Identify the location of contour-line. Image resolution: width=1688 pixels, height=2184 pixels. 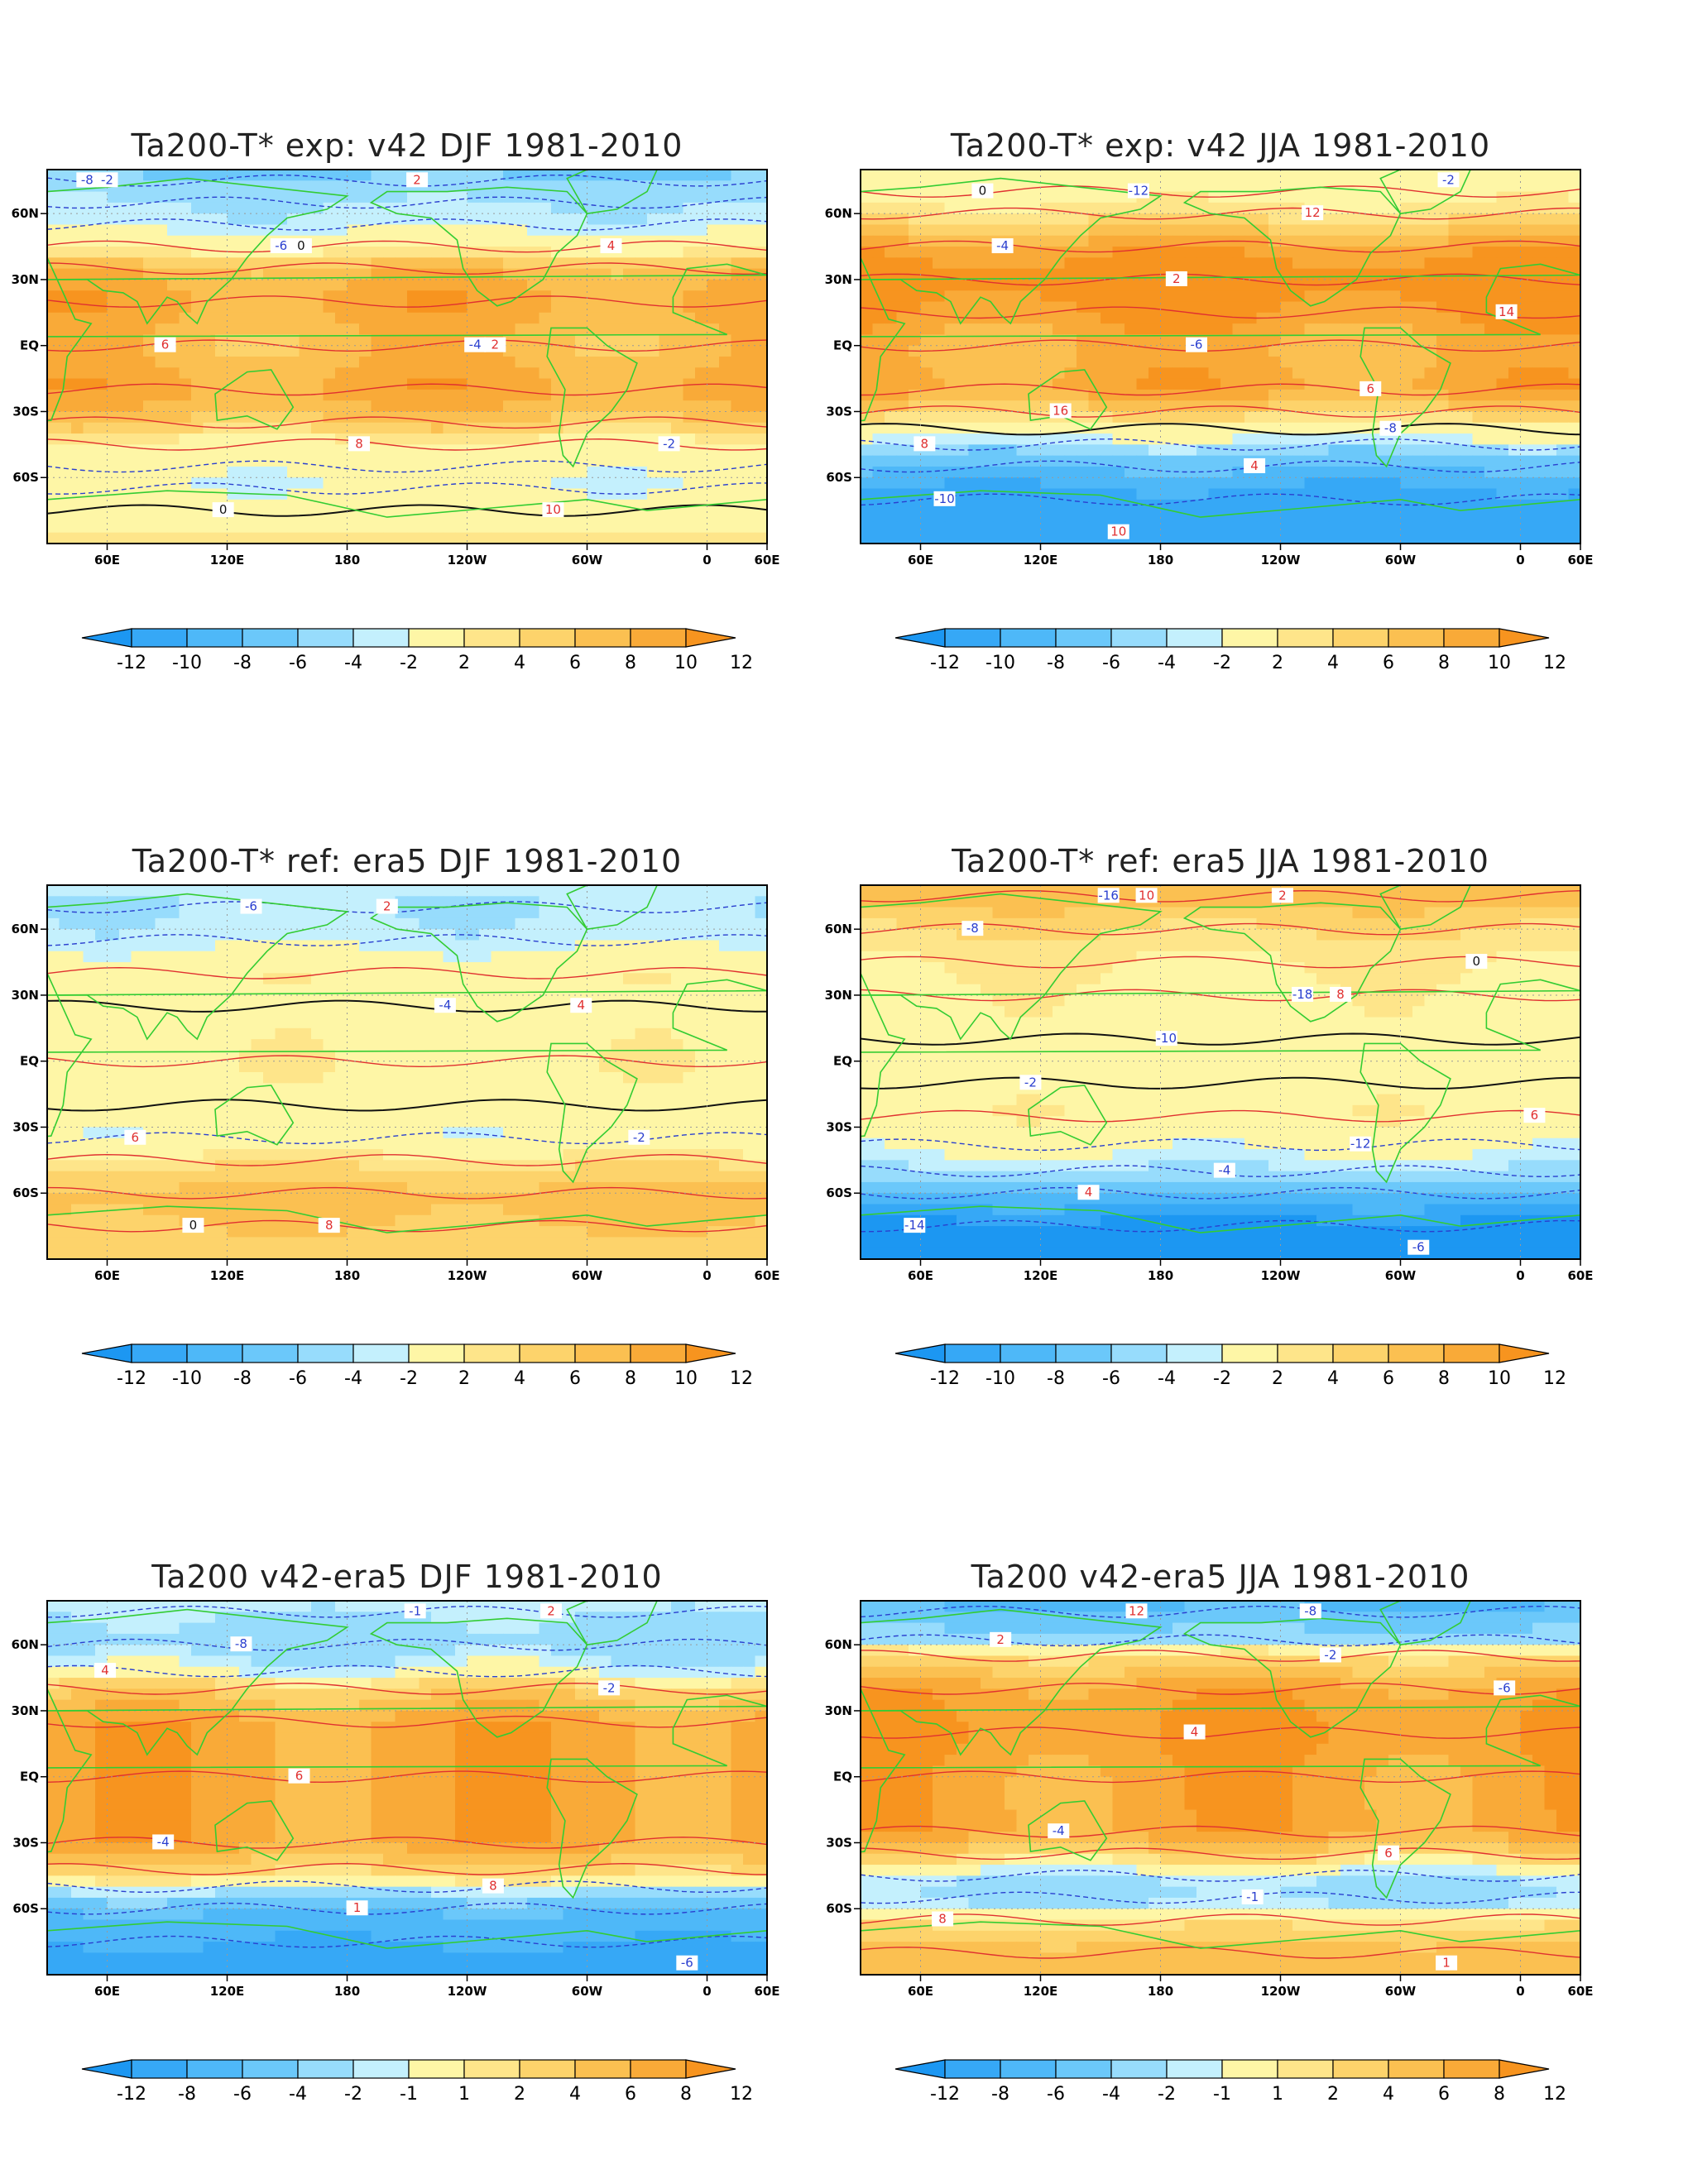
(407, 466).